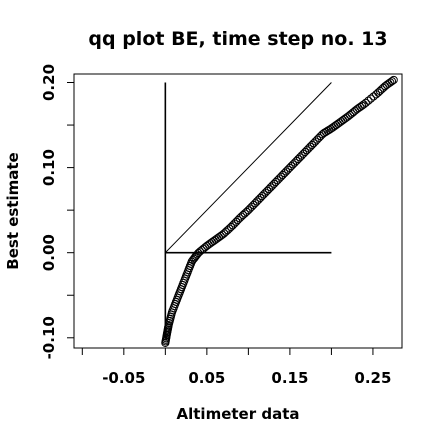 This screenshot has width=440, height=440. I want to click on x-tick-label: 0.25, so click(372, 378).